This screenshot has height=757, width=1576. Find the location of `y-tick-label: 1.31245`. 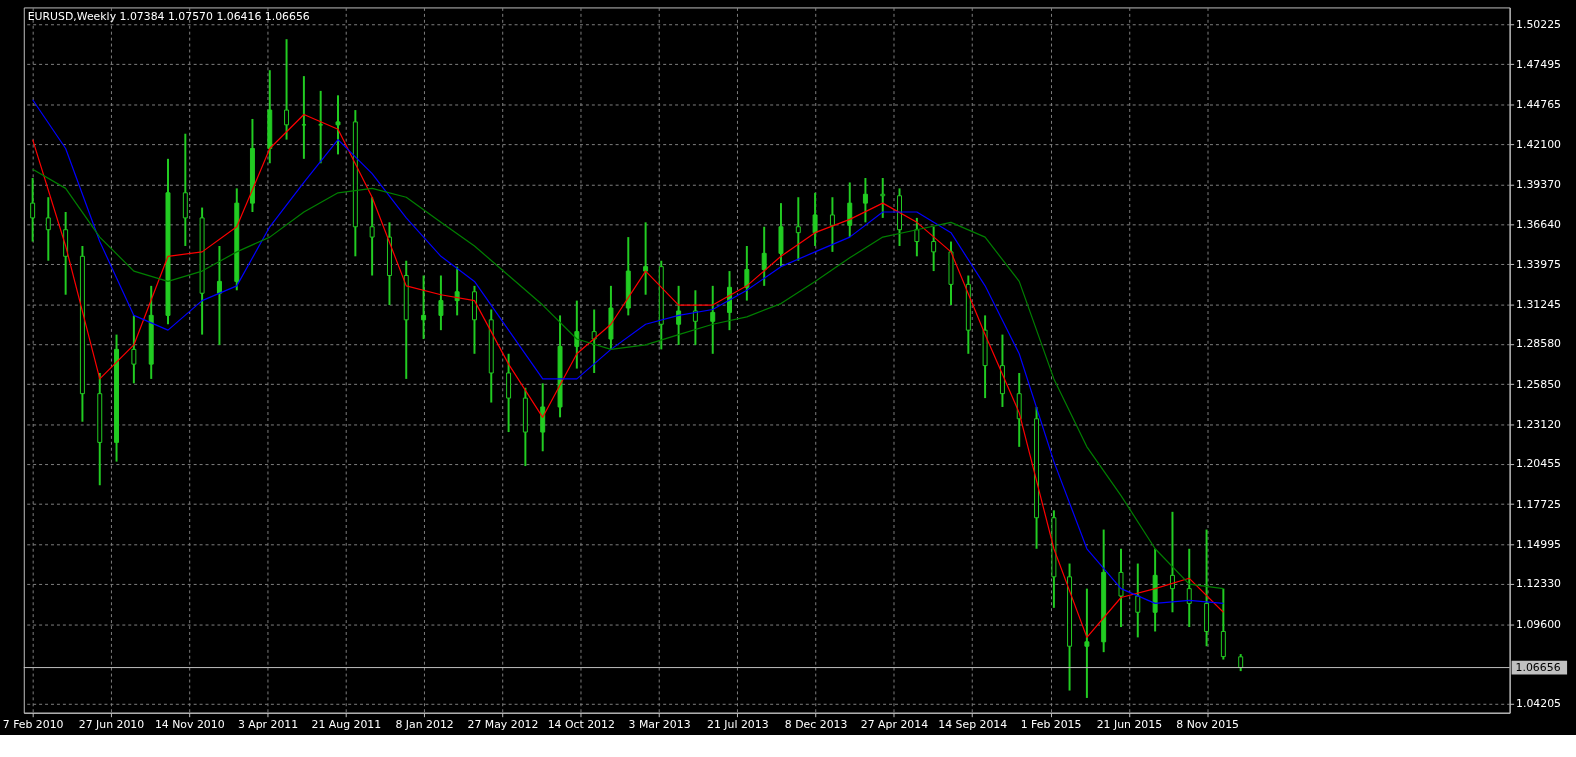

y-tick-label: 1.31245 is located at coordinates (1539, 304).